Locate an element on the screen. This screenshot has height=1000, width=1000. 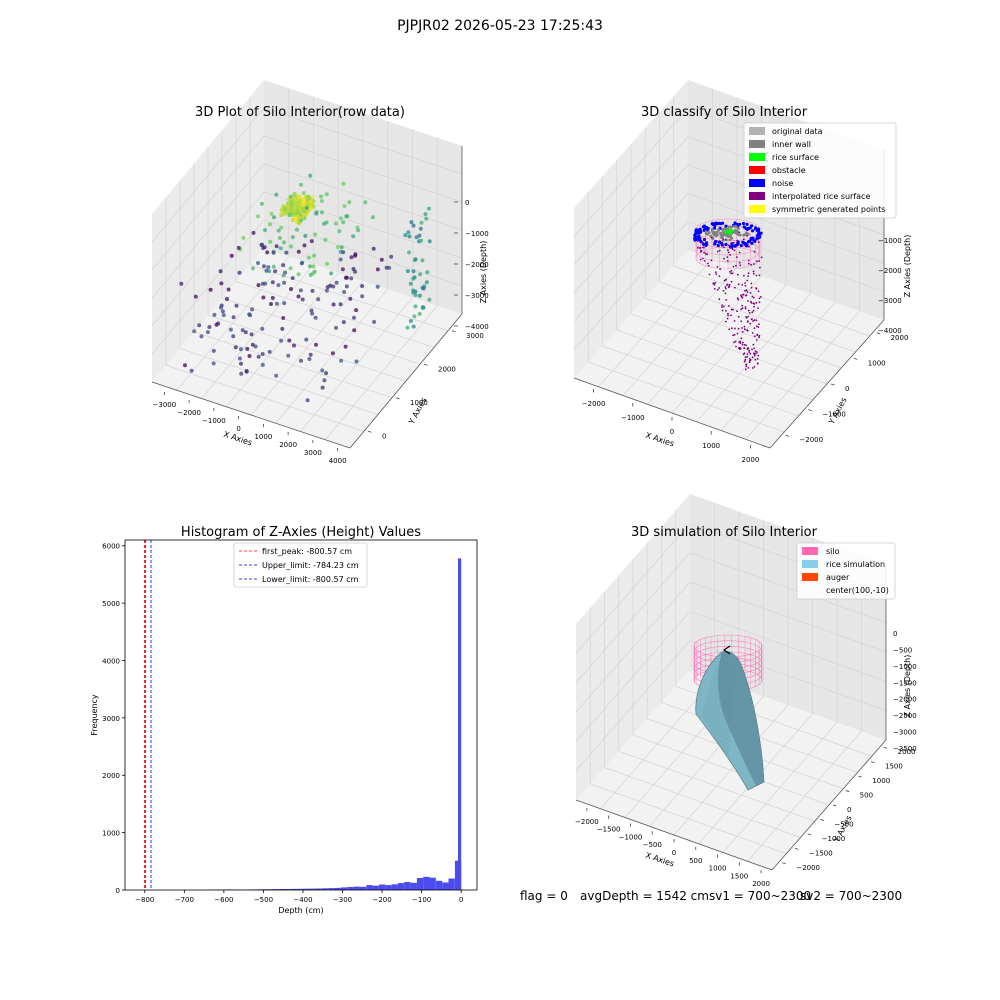
rawplot-grid-z-right is located at coordinates (363, 141).